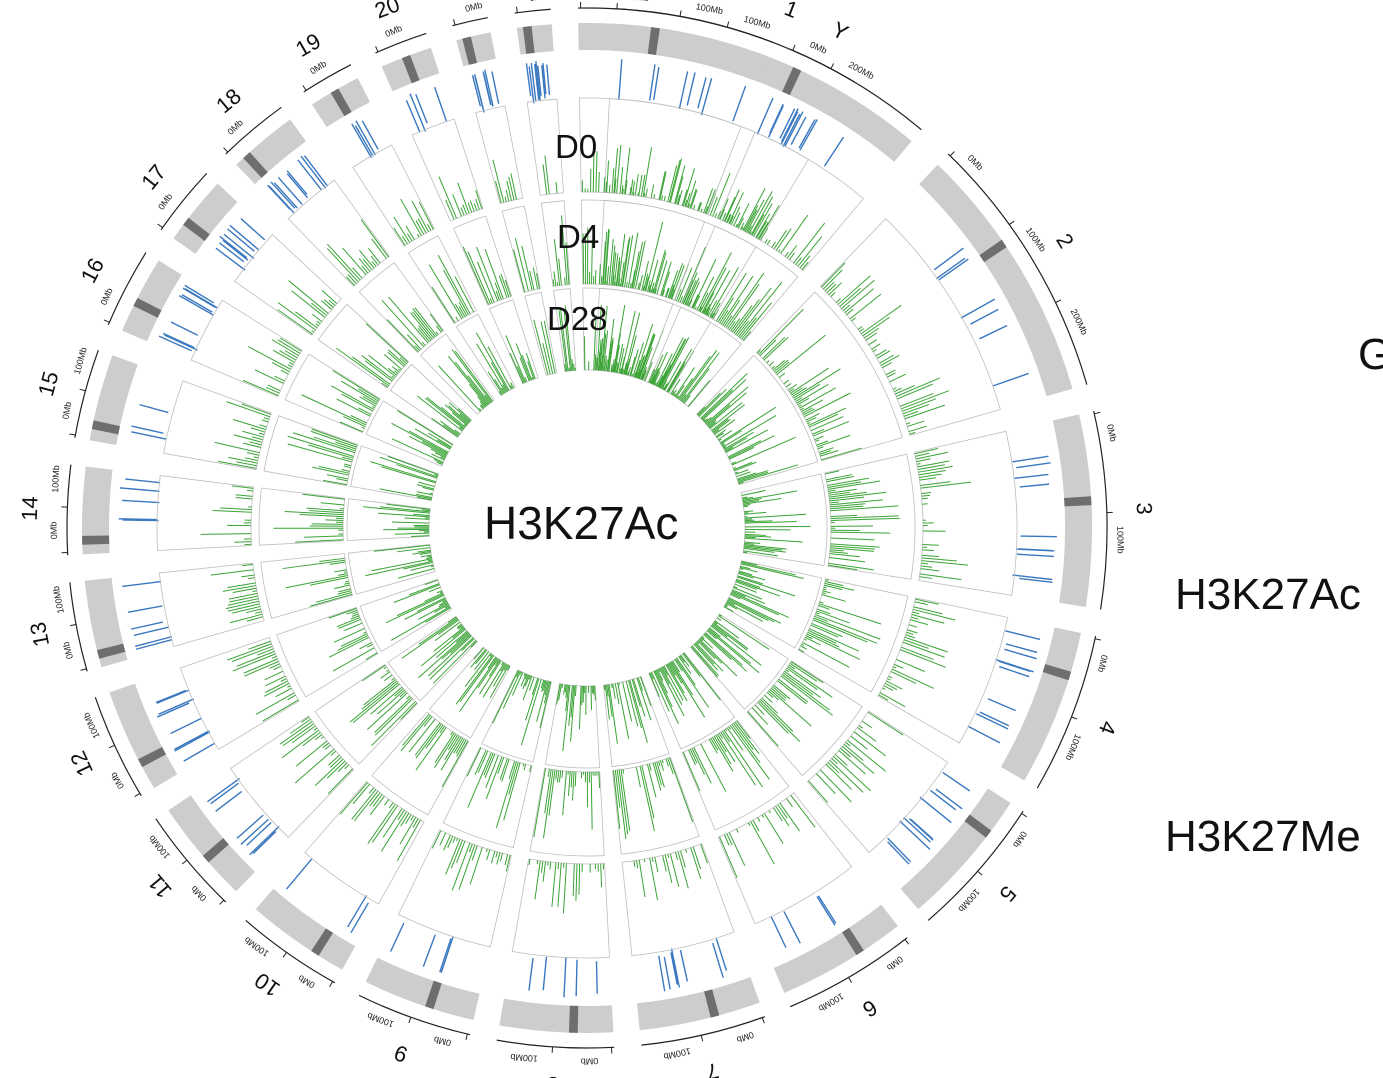 The height and width of the screenshot is (1078, 1383). I want to click on tick-mark, so click(794, 47).